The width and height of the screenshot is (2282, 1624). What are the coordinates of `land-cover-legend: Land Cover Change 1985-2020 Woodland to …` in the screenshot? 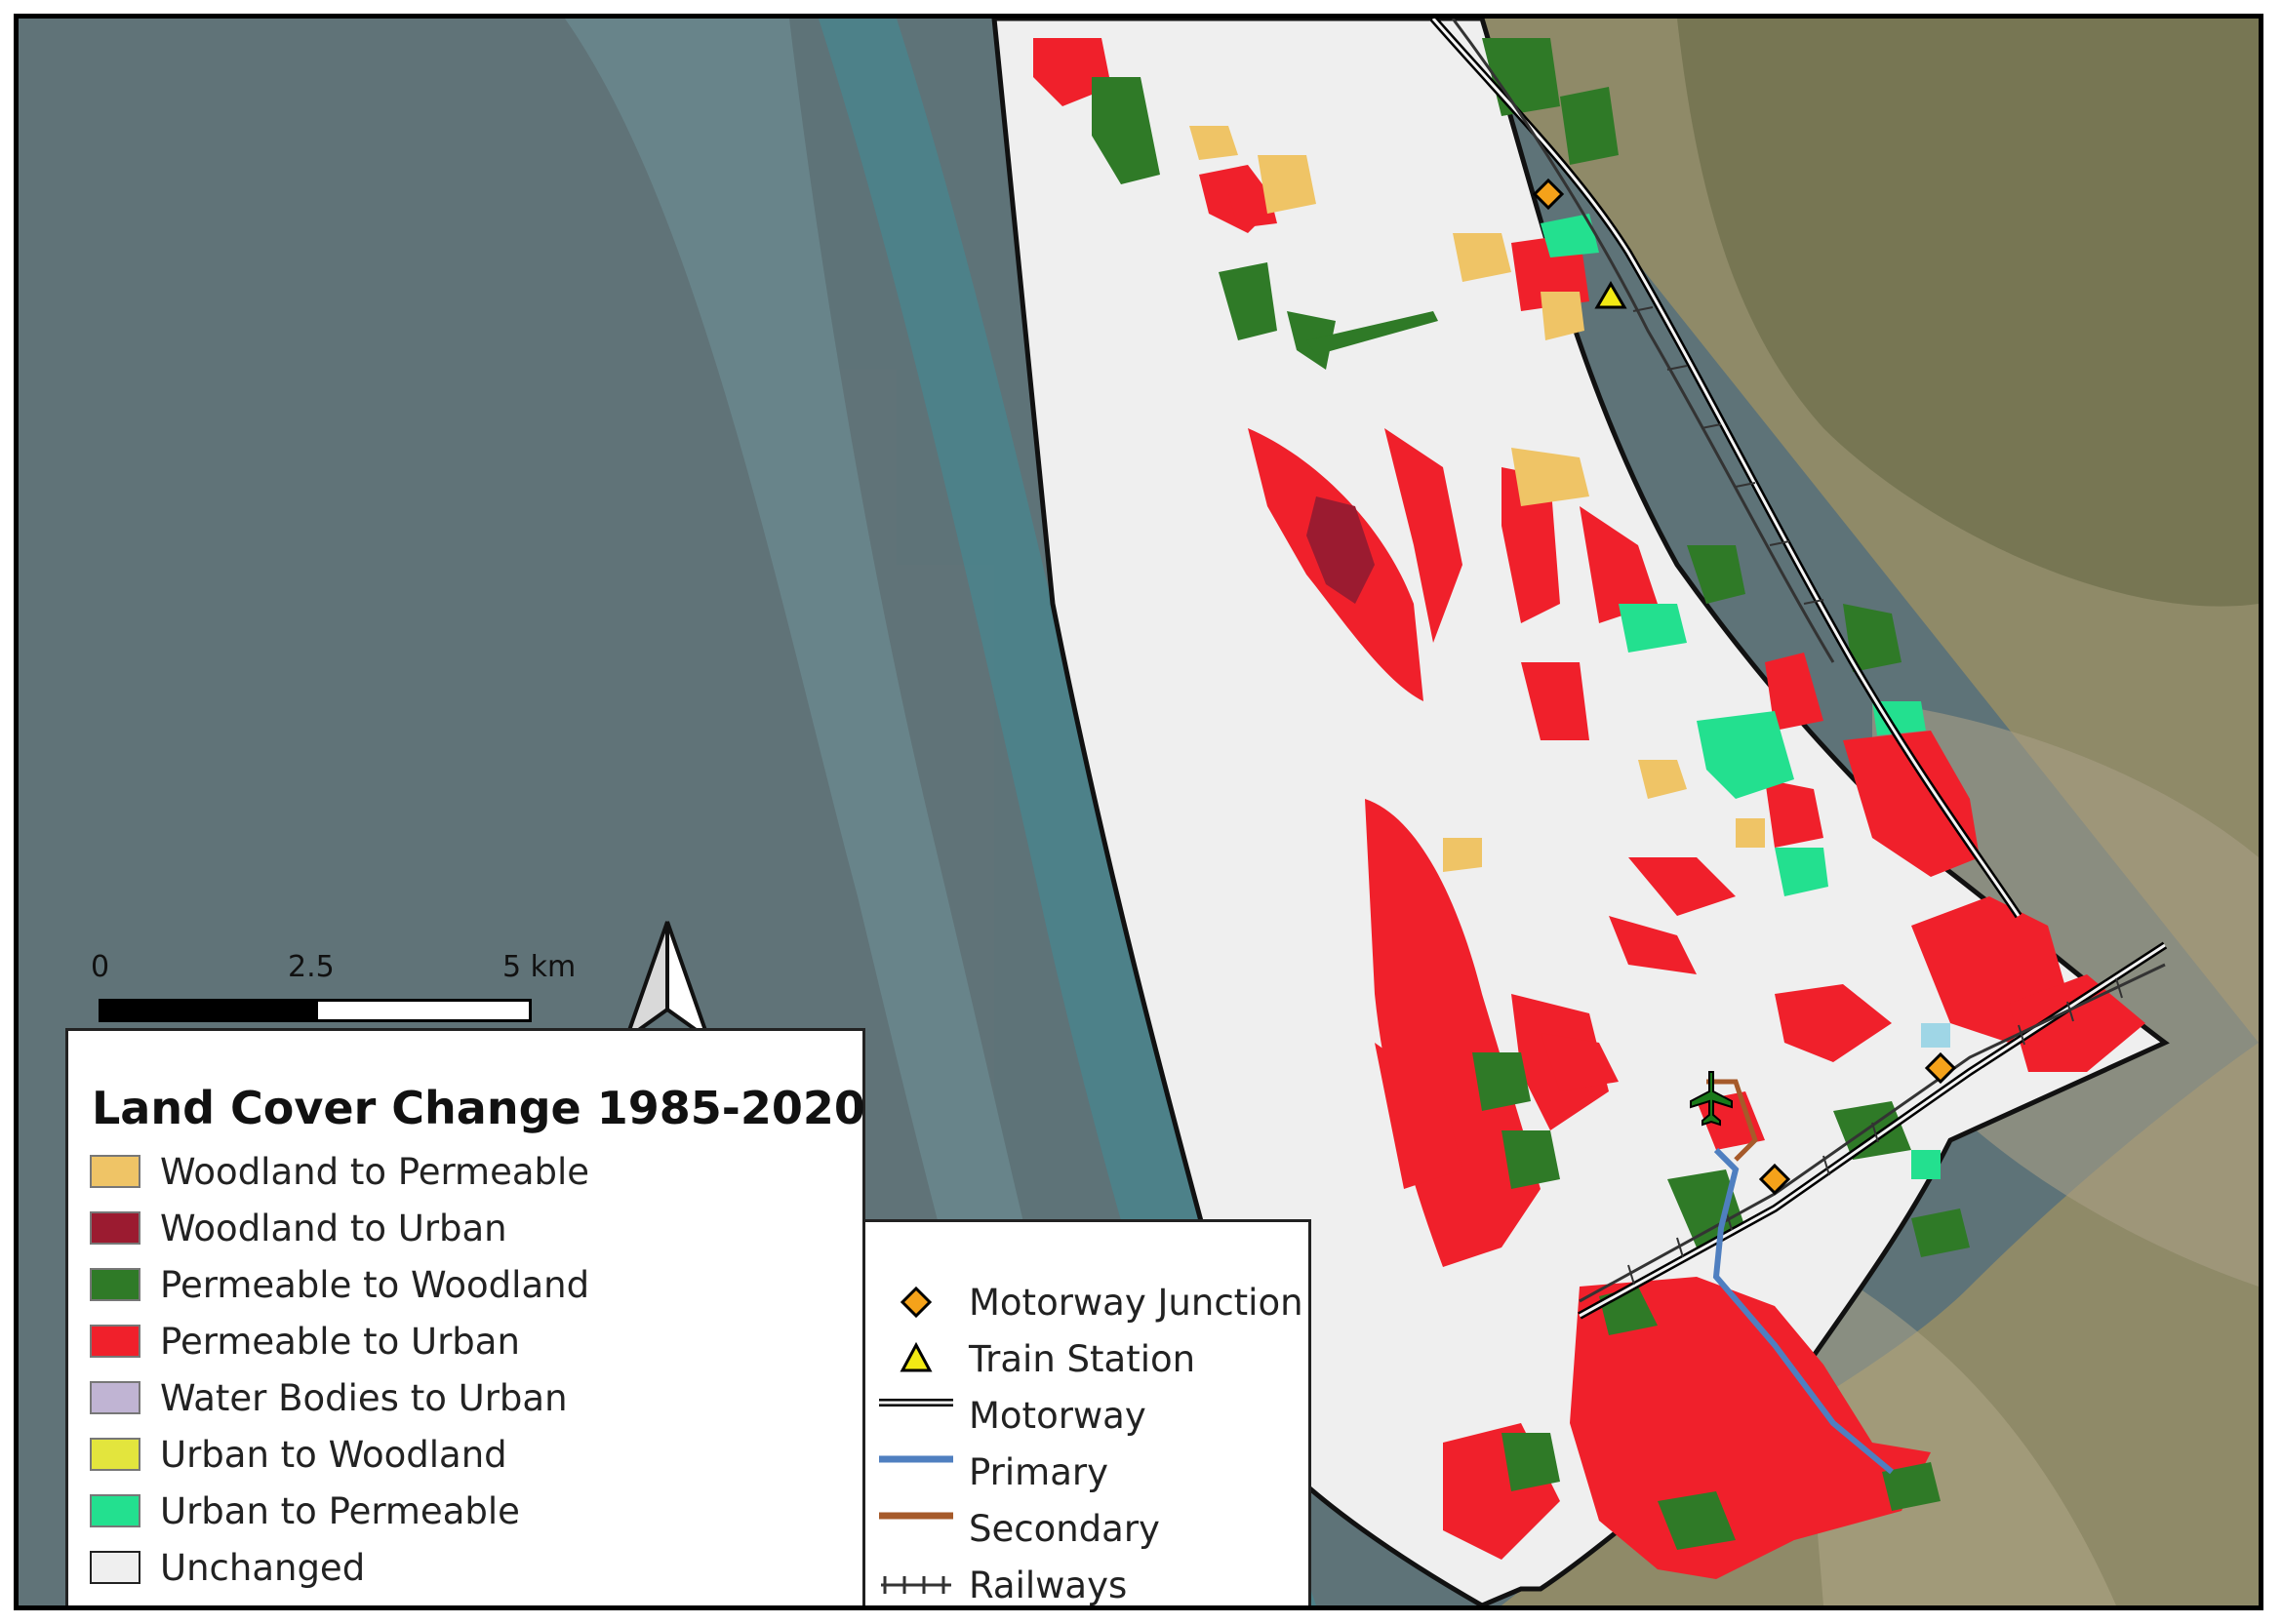 It's located at (465, 1316).